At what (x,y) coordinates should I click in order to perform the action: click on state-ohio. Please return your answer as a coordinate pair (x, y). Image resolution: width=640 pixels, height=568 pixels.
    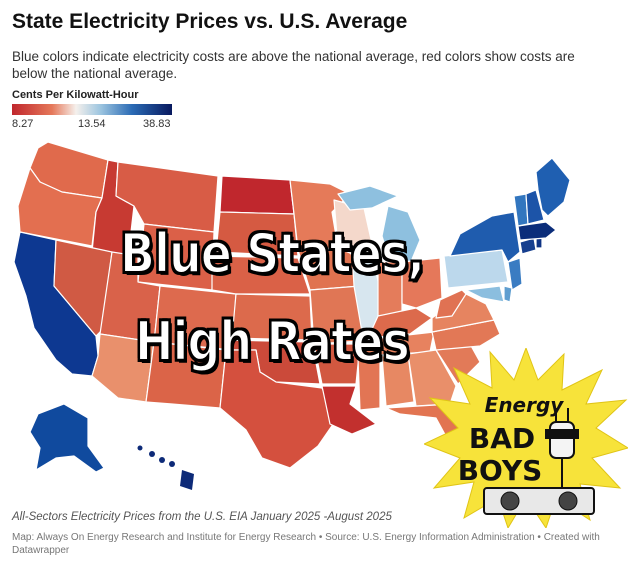
    Looking at the image, I should click on (422, 283).